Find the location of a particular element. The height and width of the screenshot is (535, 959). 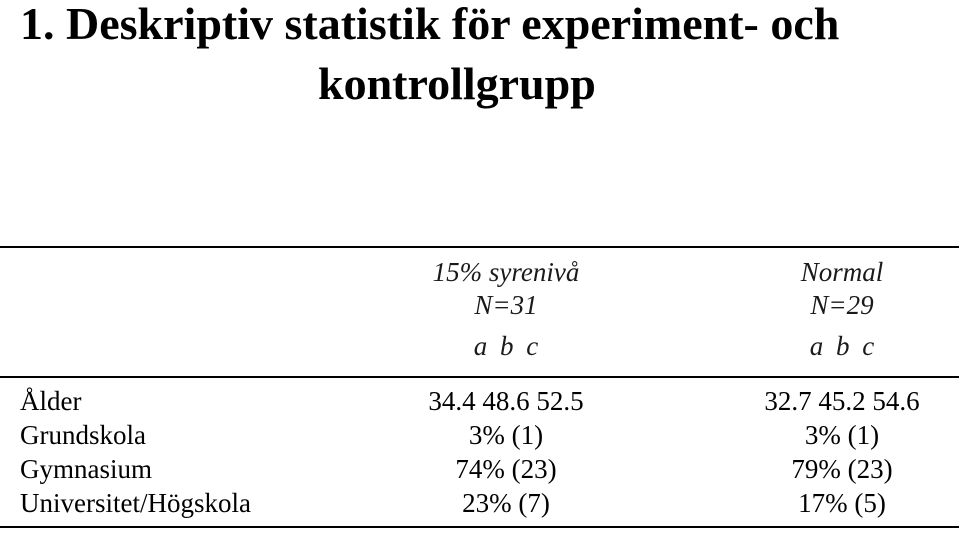

cell-control: 32.7 45.2 54.6 is located at coordinates (842, 401).